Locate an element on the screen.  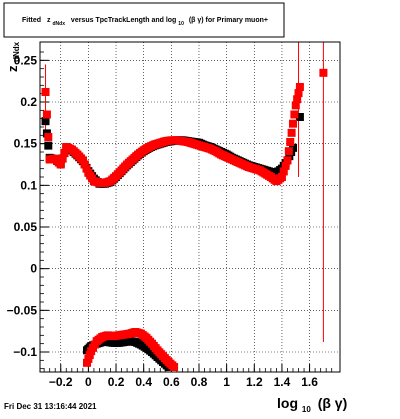
y-tick-label: 0.05 is located at coordinates (26, 227).